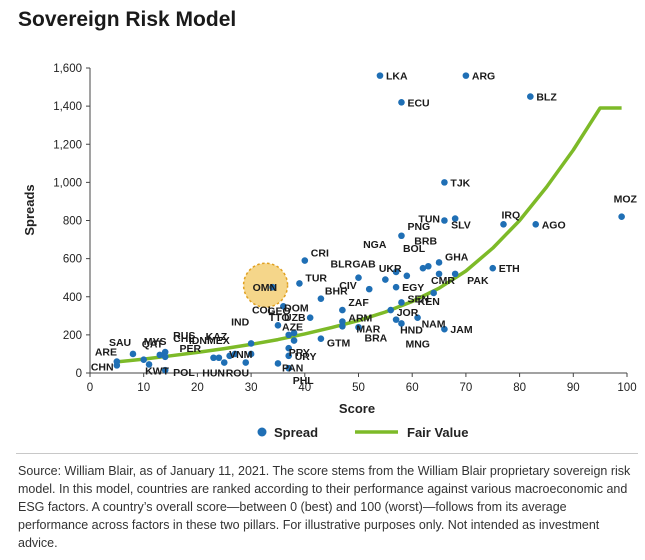  What do you see at coordinates (155, 342) in the screenshot?
I see `point-label: MYS` at bounding box center [155, 342].